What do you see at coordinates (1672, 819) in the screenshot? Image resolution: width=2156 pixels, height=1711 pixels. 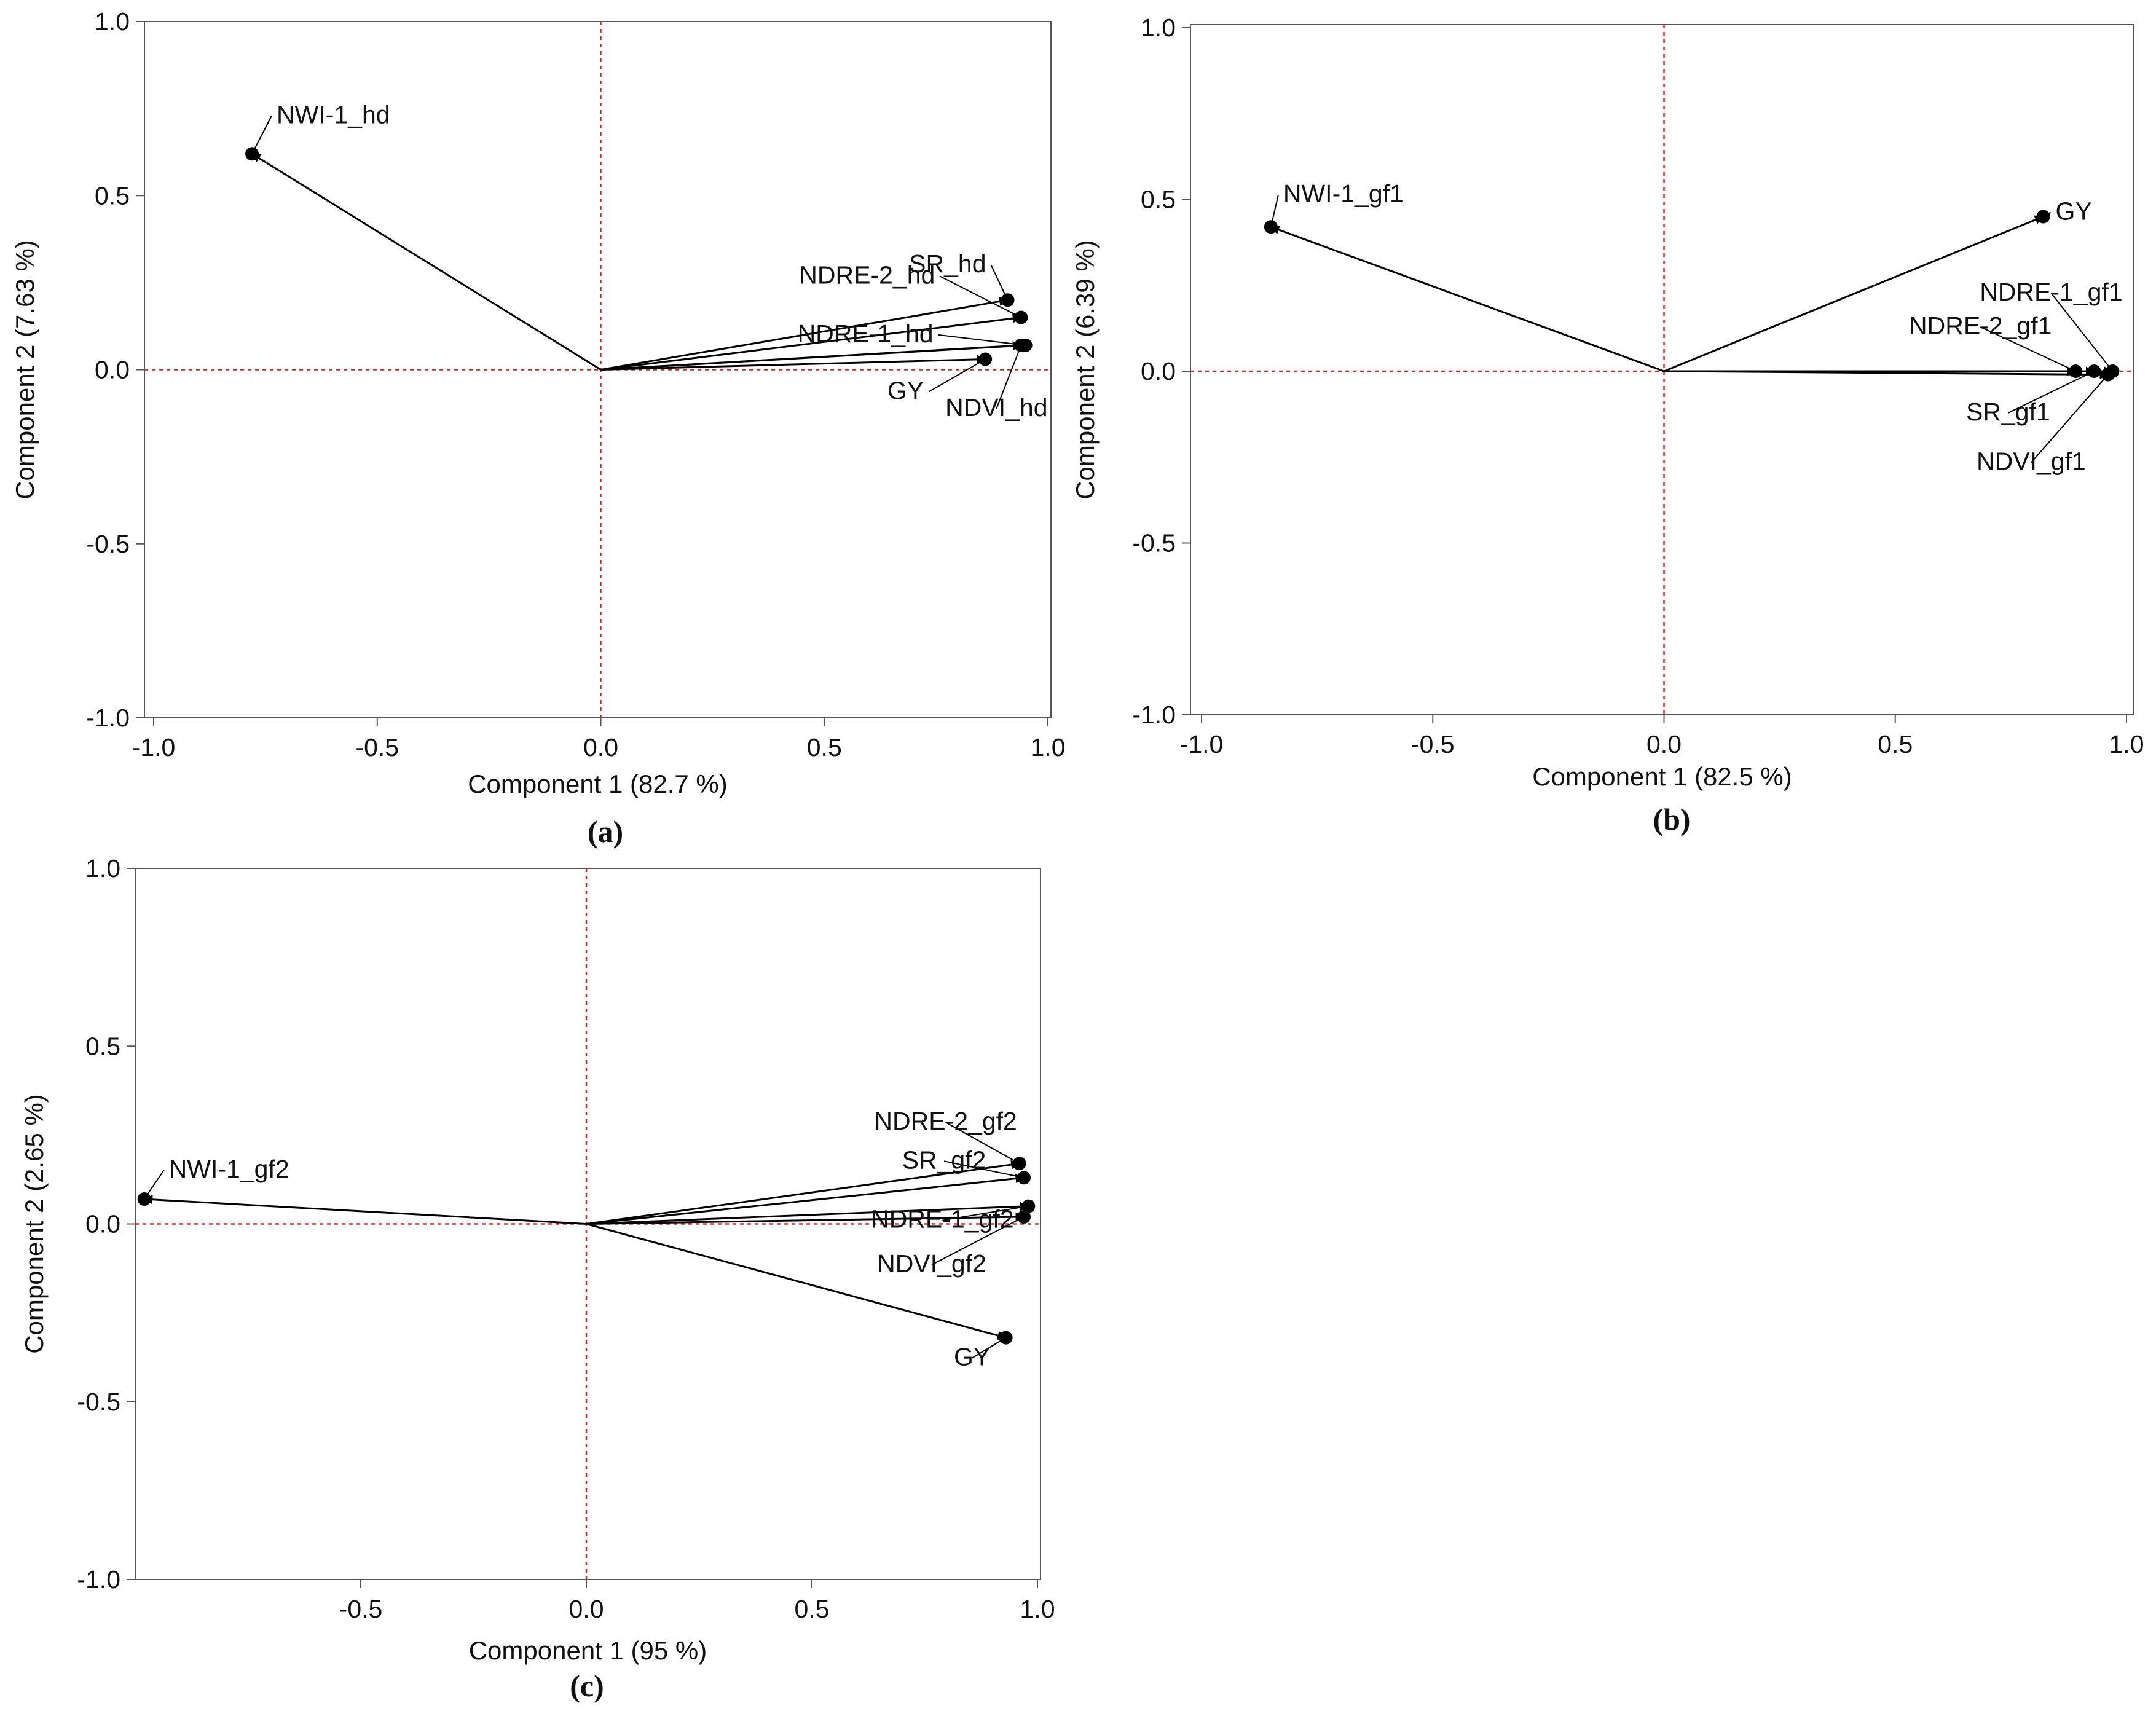 I see `panel-letter: (b)` at bounding box center [1672, 819].